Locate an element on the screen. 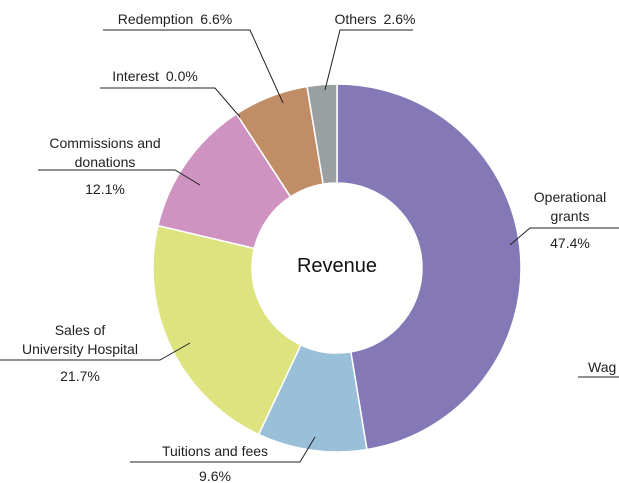 This screenshot has width=619, height=483. value-label: 0.0% is located at coordinates (181, 76).